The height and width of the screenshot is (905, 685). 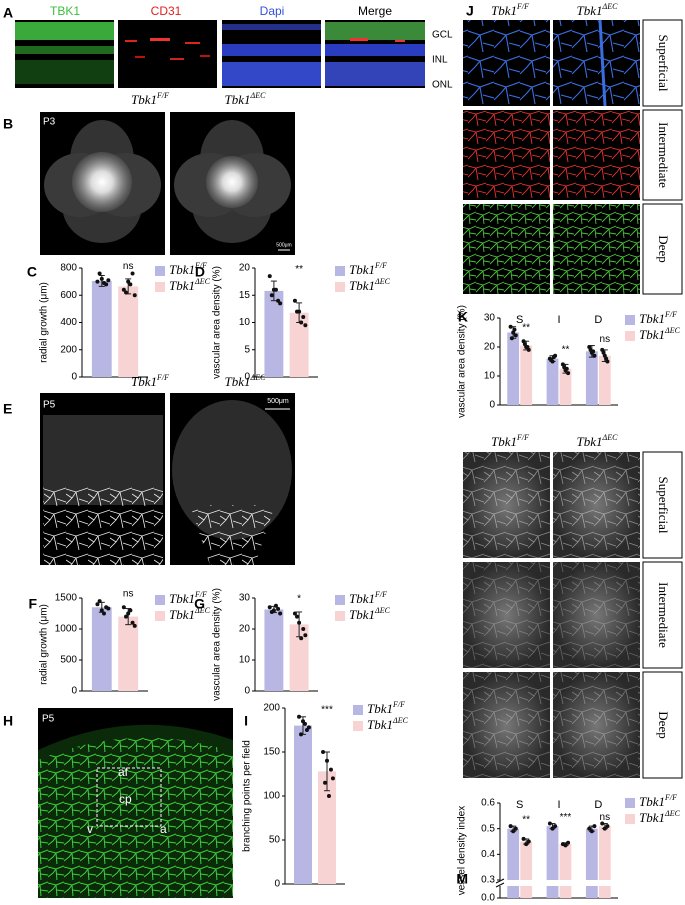 What do you see at coordinates (605, 339) in the screenshot?
I see `significance-label: ns` at bounding box center [605, 339].